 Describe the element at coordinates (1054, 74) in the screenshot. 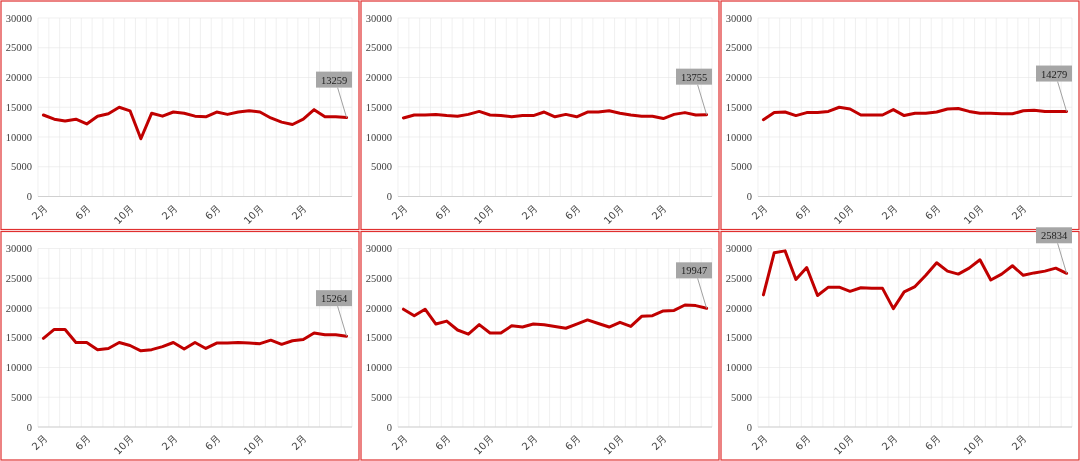

I see `data-label: 14279` at that location.